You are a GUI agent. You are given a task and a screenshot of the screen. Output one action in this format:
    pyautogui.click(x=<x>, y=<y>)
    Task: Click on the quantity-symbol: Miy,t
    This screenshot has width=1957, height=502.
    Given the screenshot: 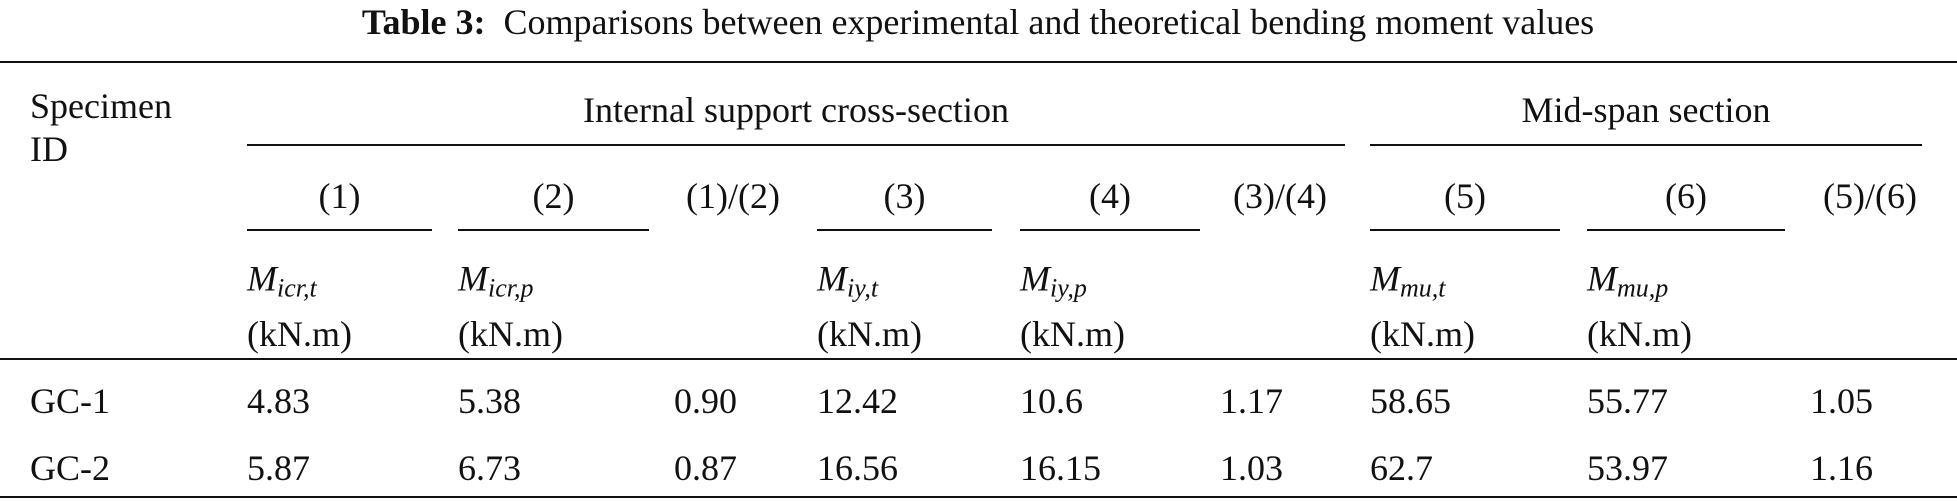 What is the action you would take?
    pyautogui.click(x=847, y=281)
    